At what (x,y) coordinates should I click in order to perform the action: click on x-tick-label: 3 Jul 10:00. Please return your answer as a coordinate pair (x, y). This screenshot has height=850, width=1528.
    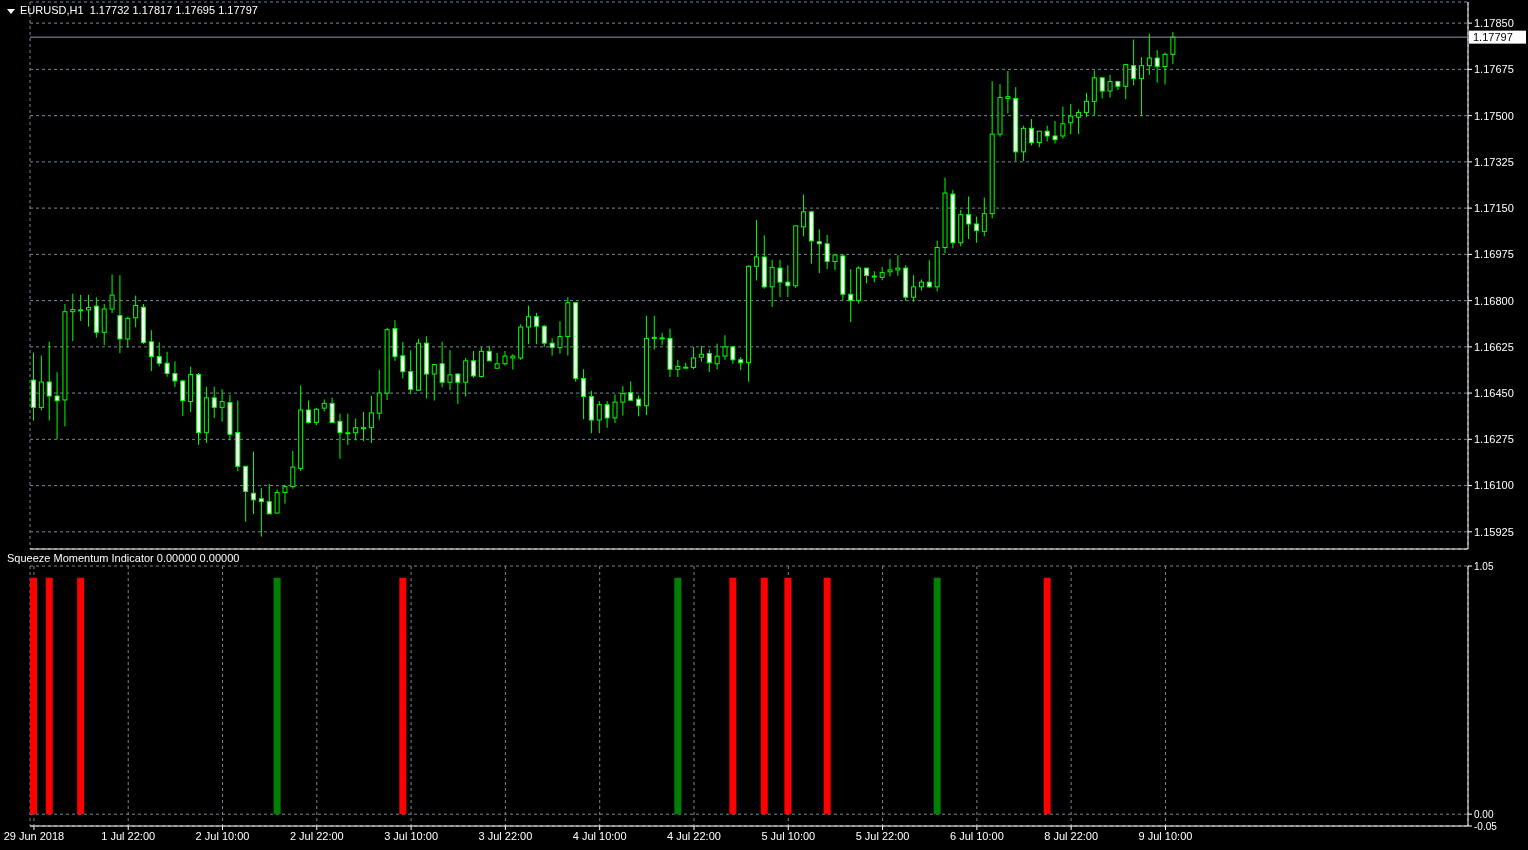
    Looking at the image, I should click on (411, 835).